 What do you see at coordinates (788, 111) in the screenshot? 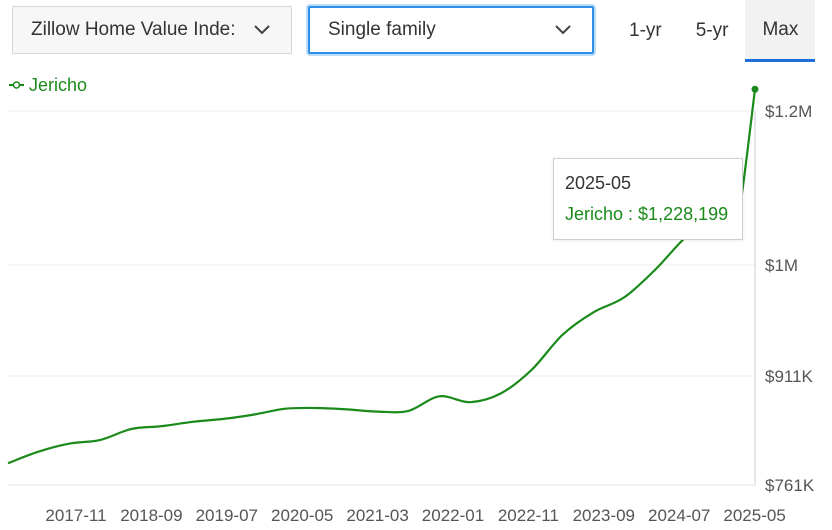
I see `y-tick-label: $1.2M` at bounding box center [788, 111].